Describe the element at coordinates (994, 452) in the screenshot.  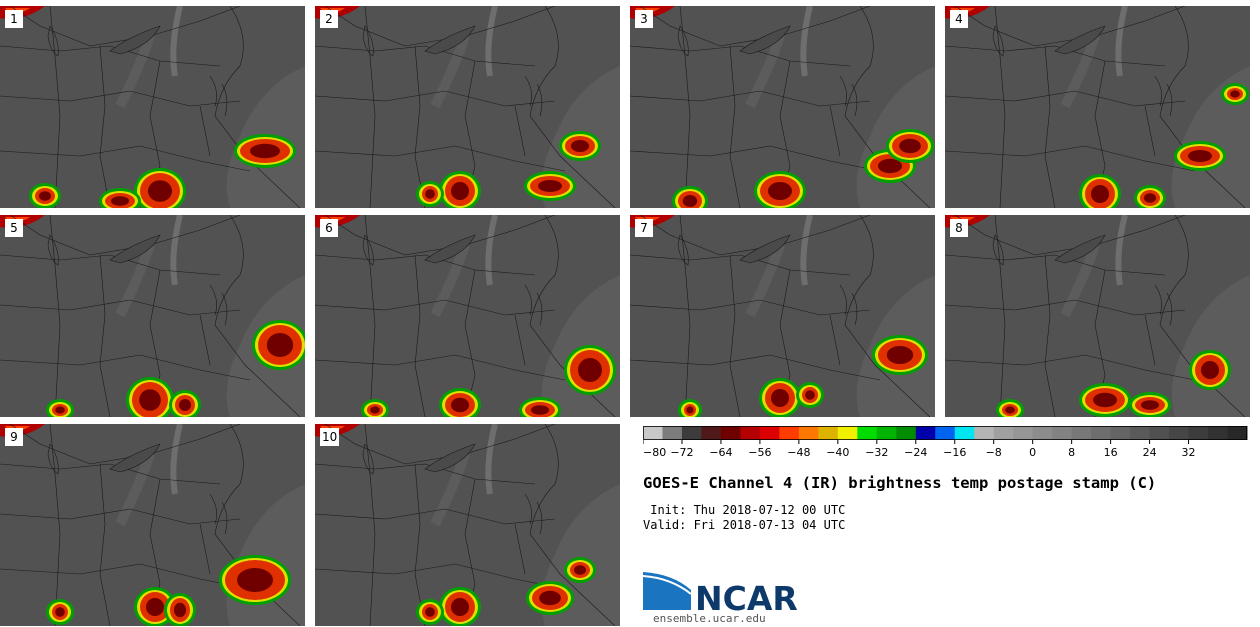
I see `colorbar-tick-label: −8` at that location.